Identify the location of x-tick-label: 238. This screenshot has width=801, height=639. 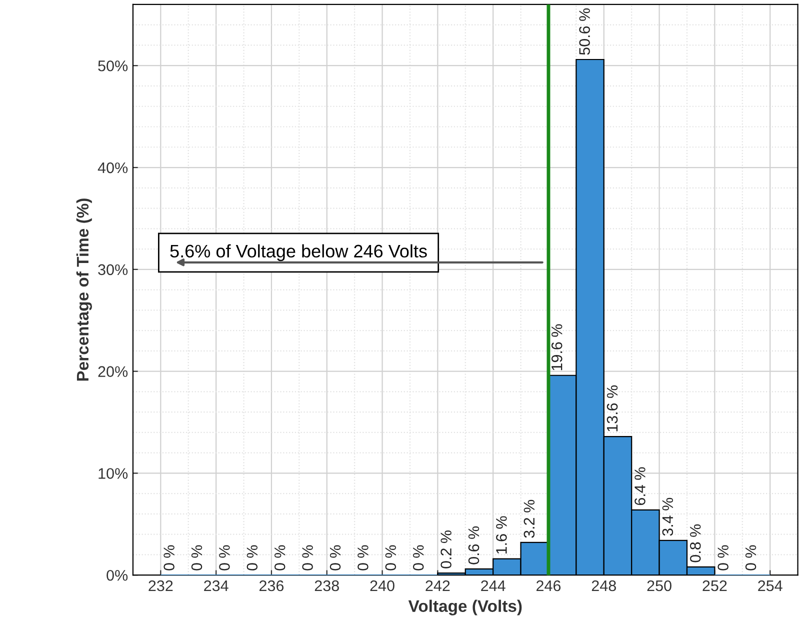
(326, 586).